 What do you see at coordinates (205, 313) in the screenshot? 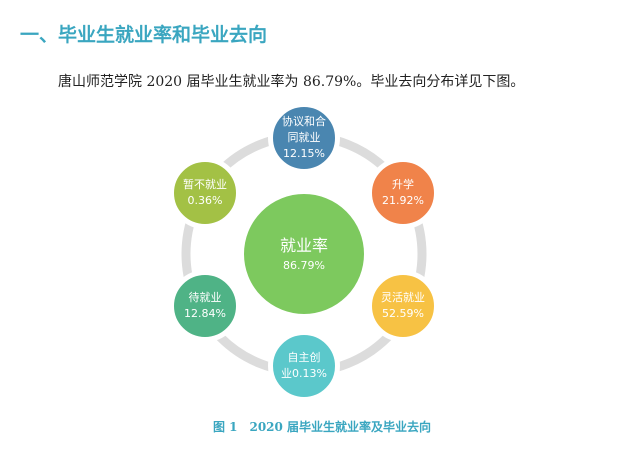
I see `node-value: 12.84%` at bounding box center [205, 313].